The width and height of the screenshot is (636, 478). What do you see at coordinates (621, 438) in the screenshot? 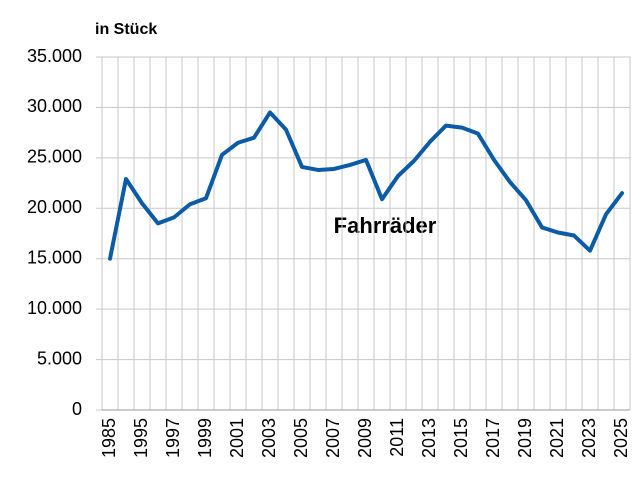
I see `x-tick-label: 2025` at bounding box center [621, 438].